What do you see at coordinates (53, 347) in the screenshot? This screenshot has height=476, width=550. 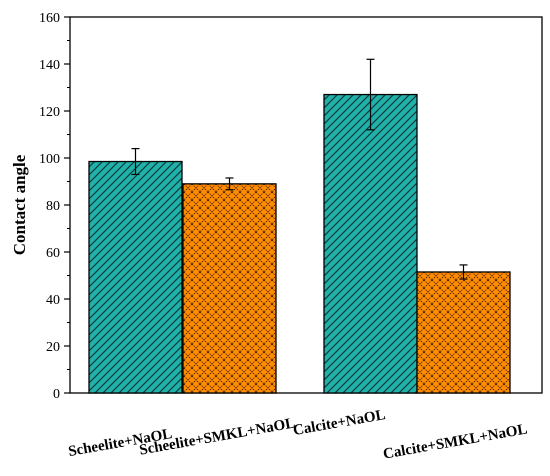 I see `y-tick-label: 20` at bounding box center [53, 347].